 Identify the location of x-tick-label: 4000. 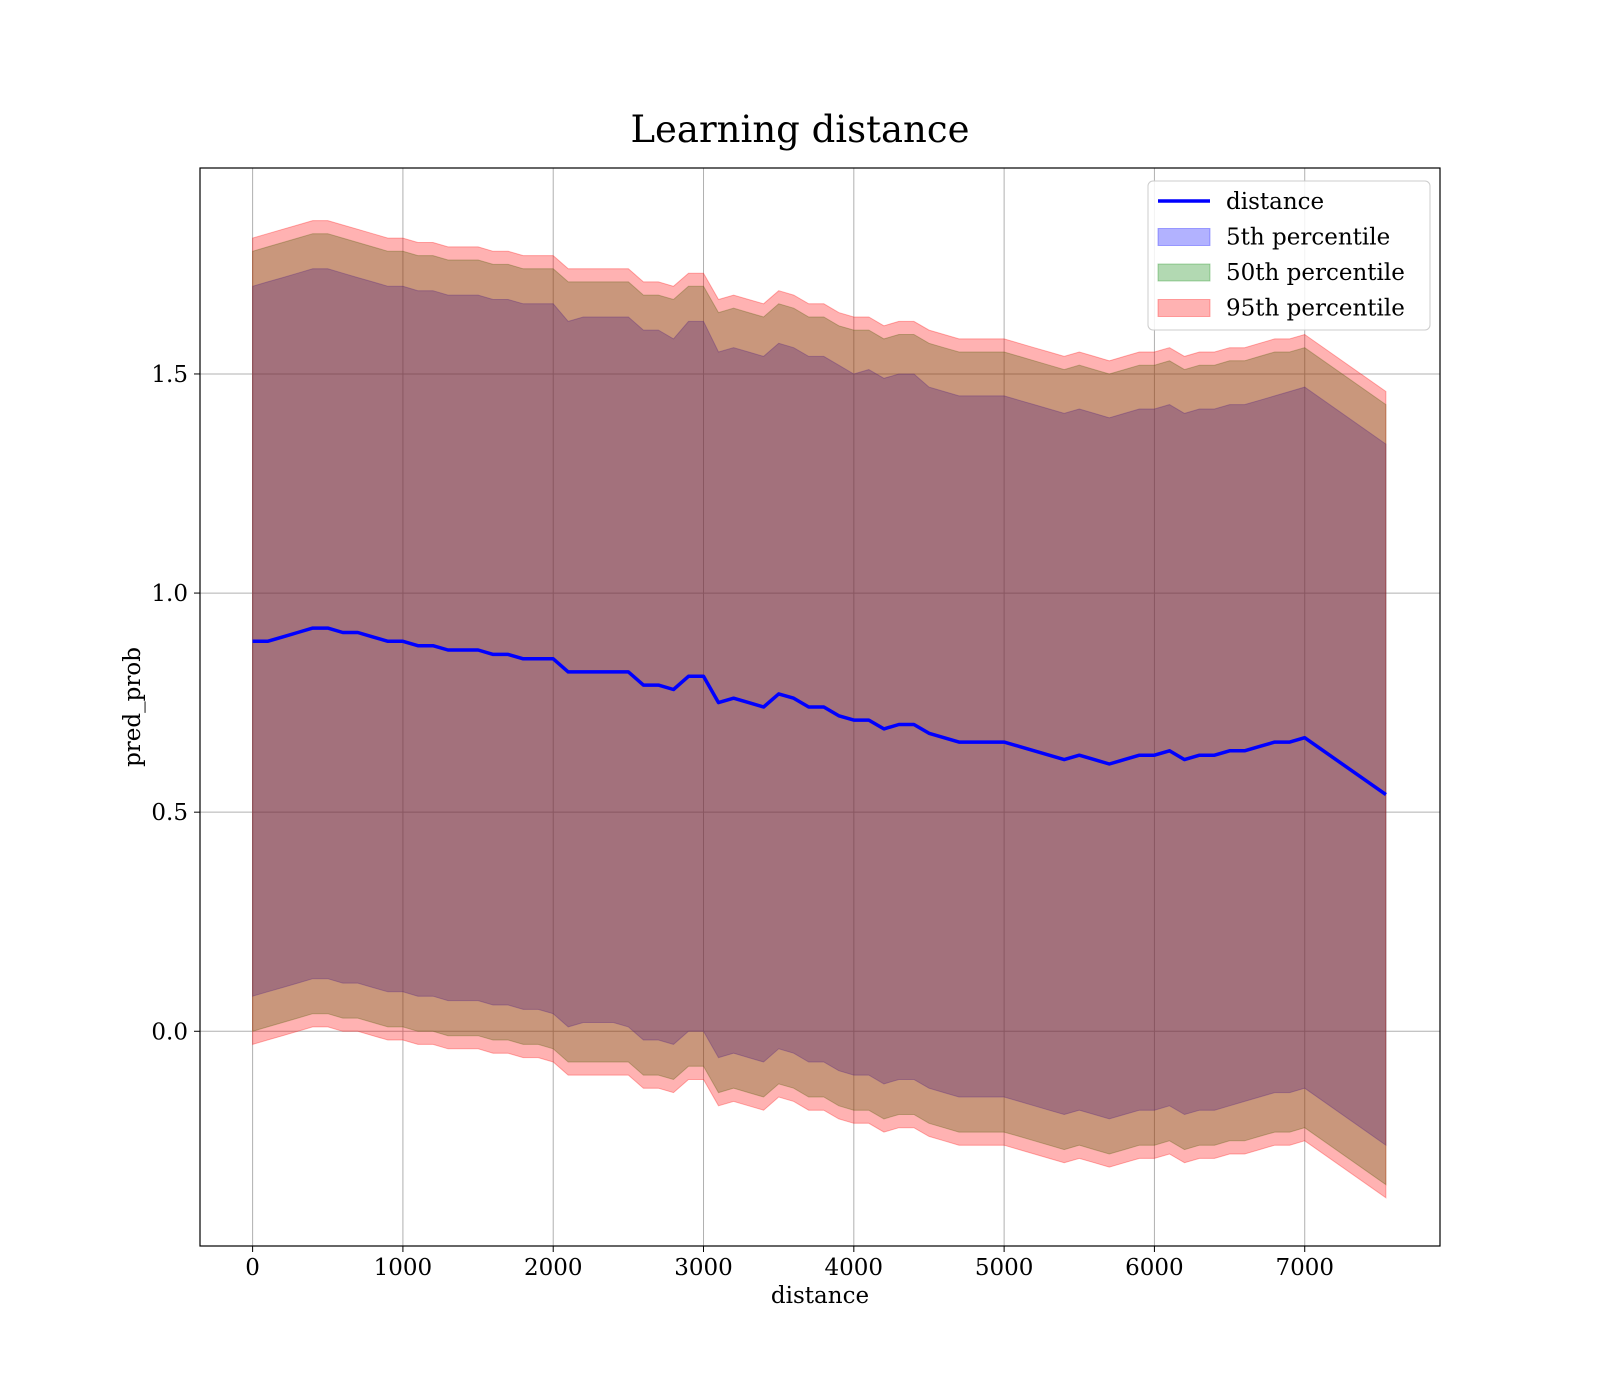
(854, 1268).